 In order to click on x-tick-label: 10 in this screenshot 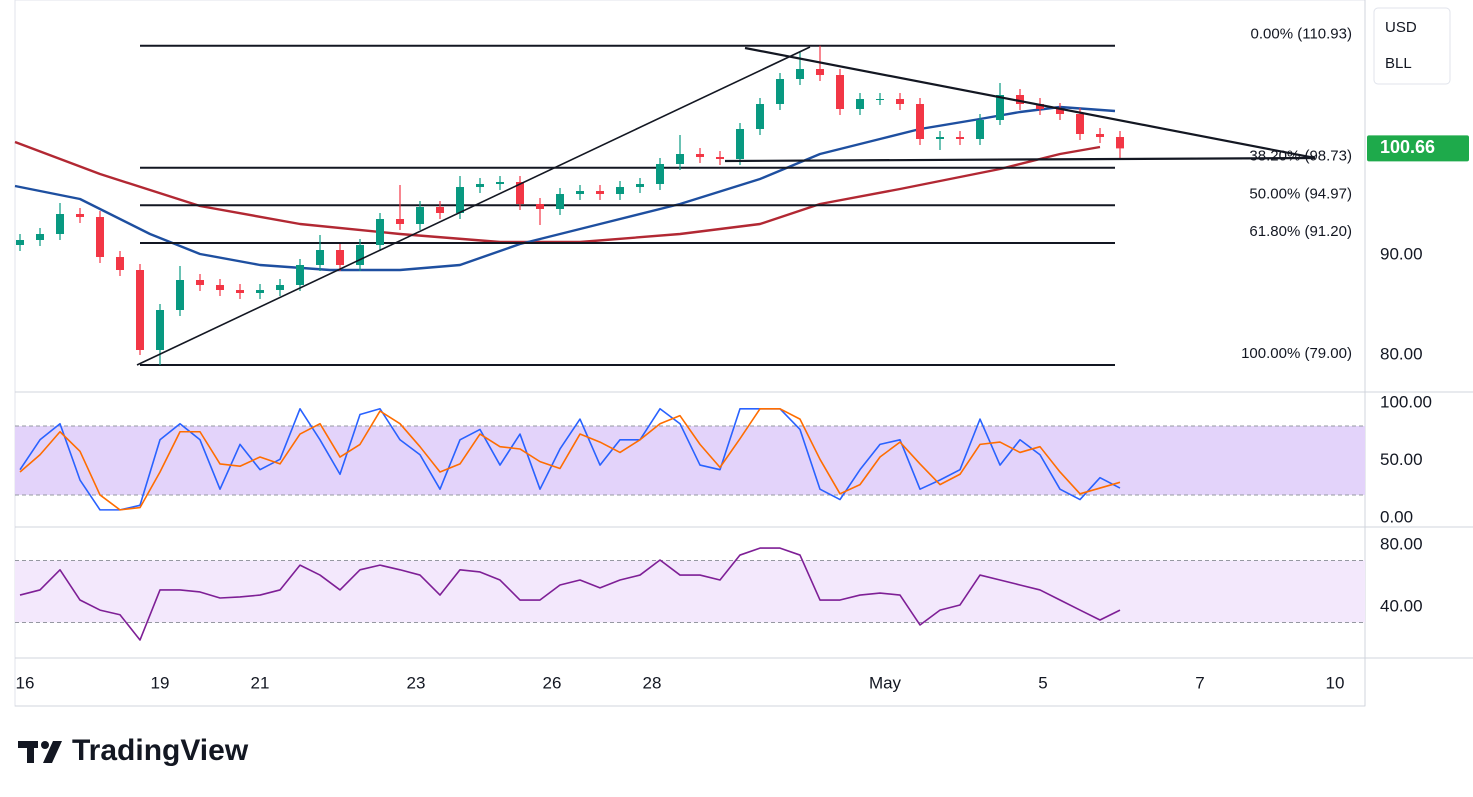, I will do `click(1335, 682)`.